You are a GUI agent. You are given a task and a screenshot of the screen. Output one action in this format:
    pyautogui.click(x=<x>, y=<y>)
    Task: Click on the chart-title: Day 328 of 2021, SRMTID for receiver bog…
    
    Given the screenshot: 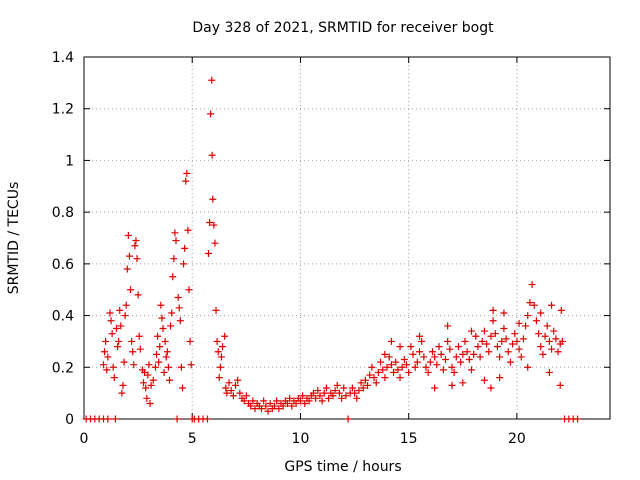 What is the action you would take?
    pyautogui.click(x=343, y=28)
    